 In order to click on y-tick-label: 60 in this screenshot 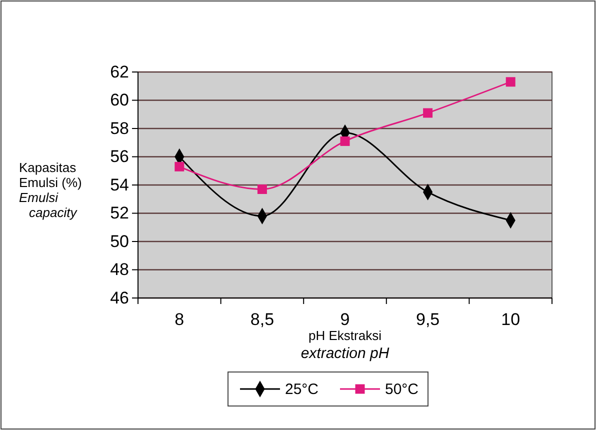, I will do `click(119, 100)`.